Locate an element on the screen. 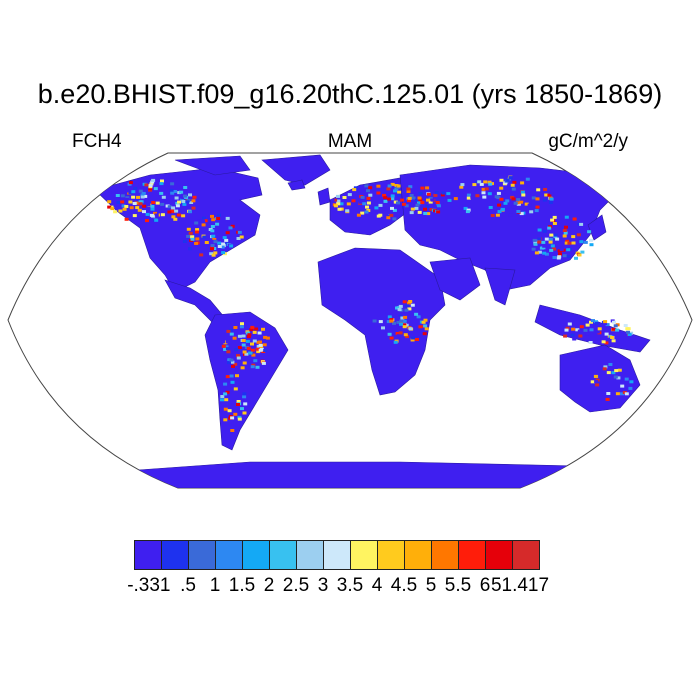 The height and width of the screenshot is (700, 700). season-label: MAM is located at coordinates (350, 141).